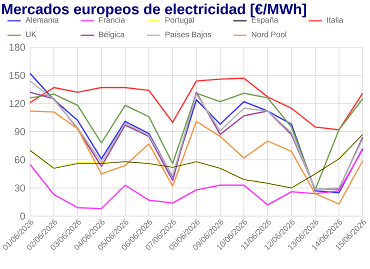 The width and height of the screenshot is (370, 269). What do you see at coordinates (18, 47) in the screenshot?
I see `y-tick-label: 180` at bounding box center [18, 47].